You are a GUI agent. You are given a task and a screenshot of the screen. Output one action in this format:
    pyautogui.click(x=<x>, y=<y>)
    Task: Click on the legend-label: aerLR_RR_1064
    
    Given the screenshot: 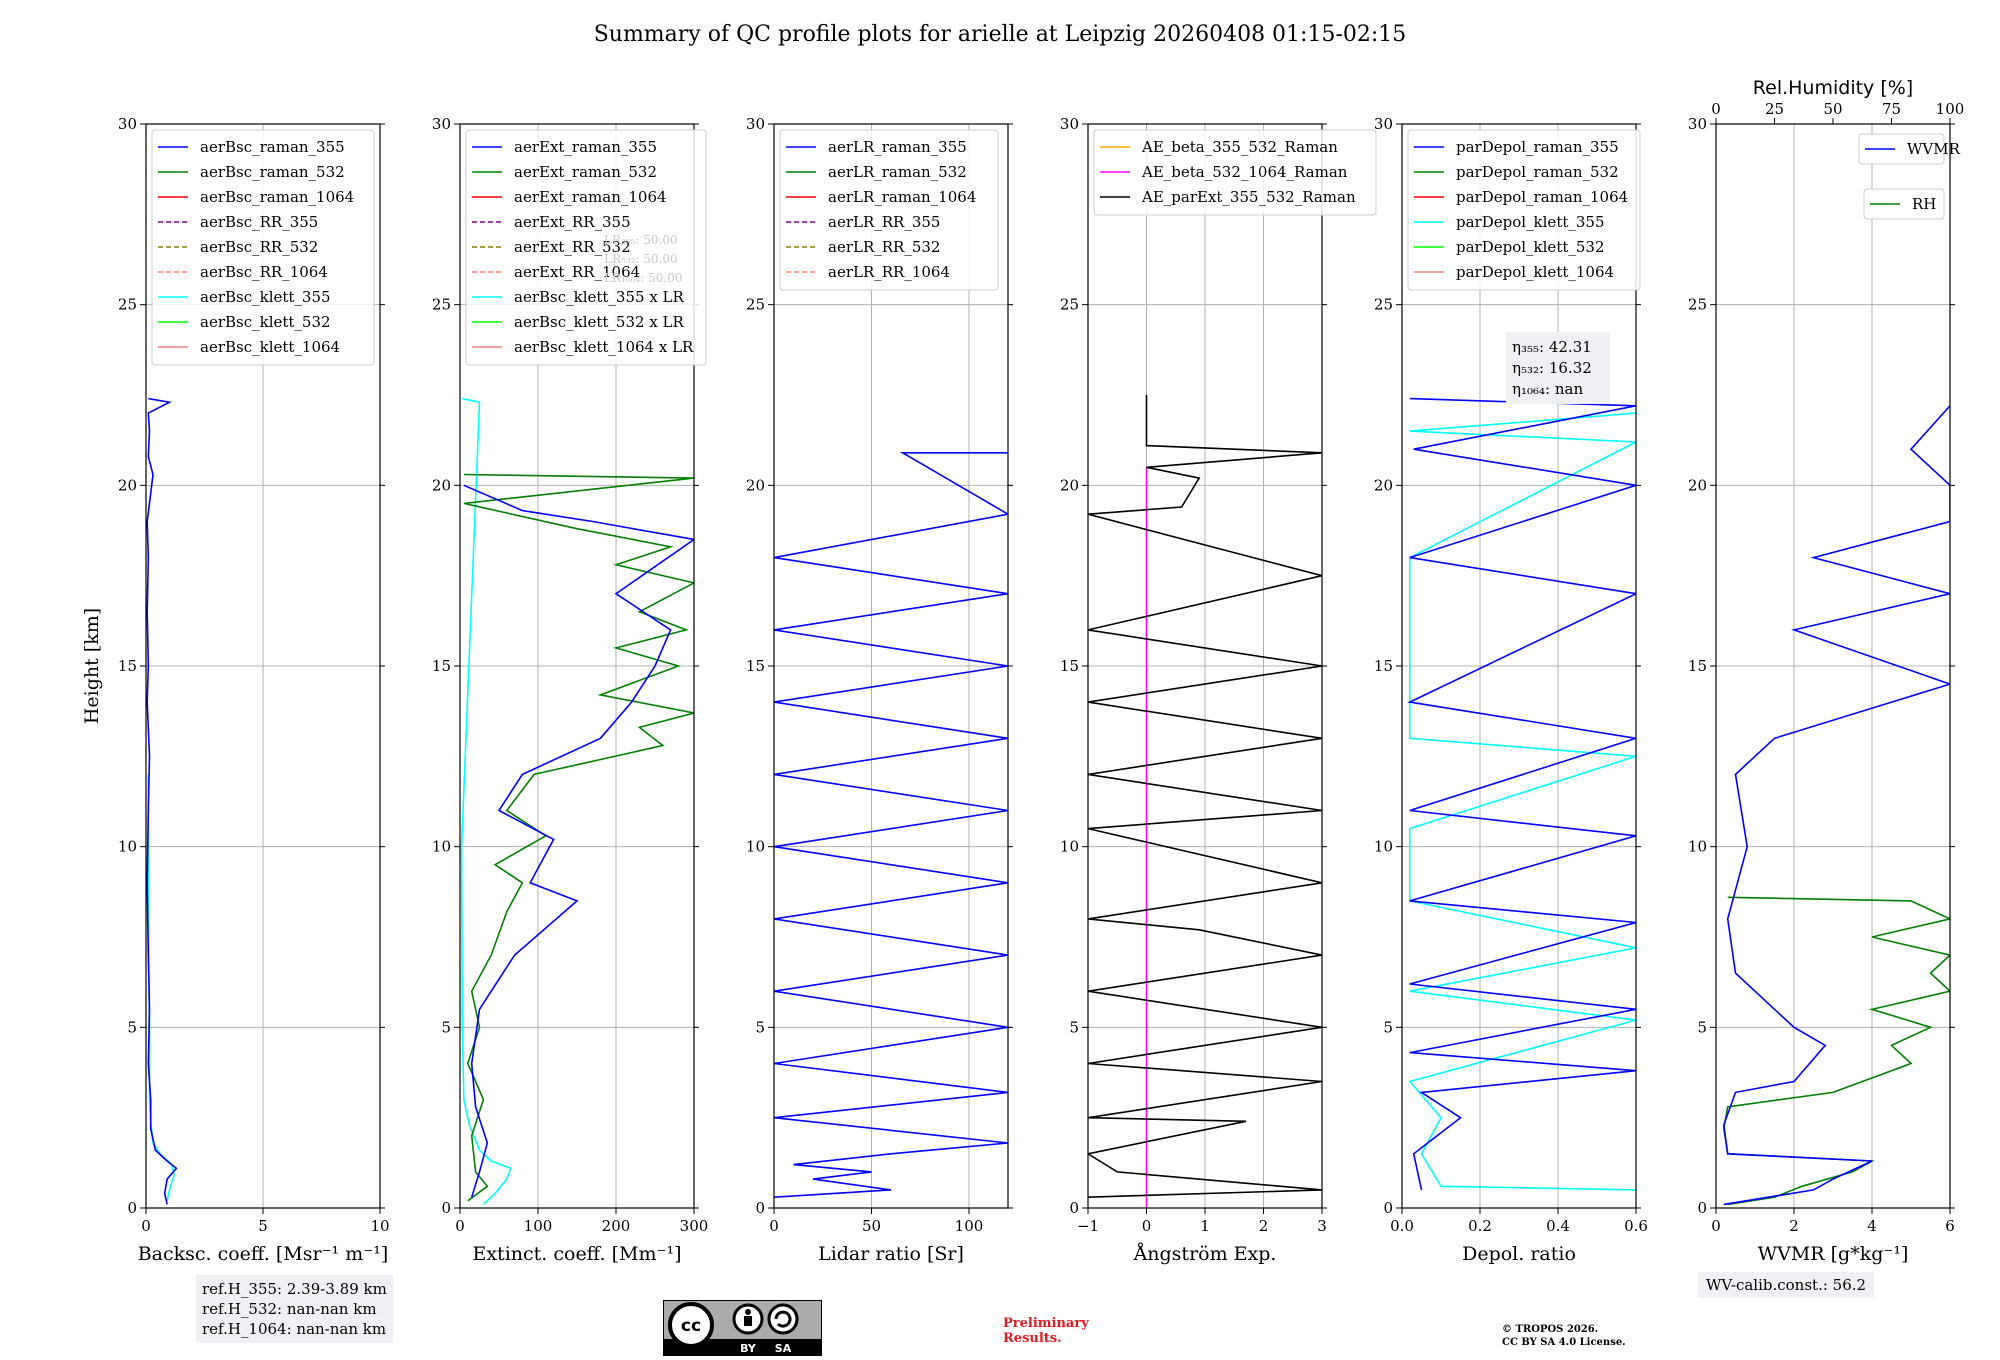 What is the action you would take?
    pyautogui.click(x=889, y=272)
    